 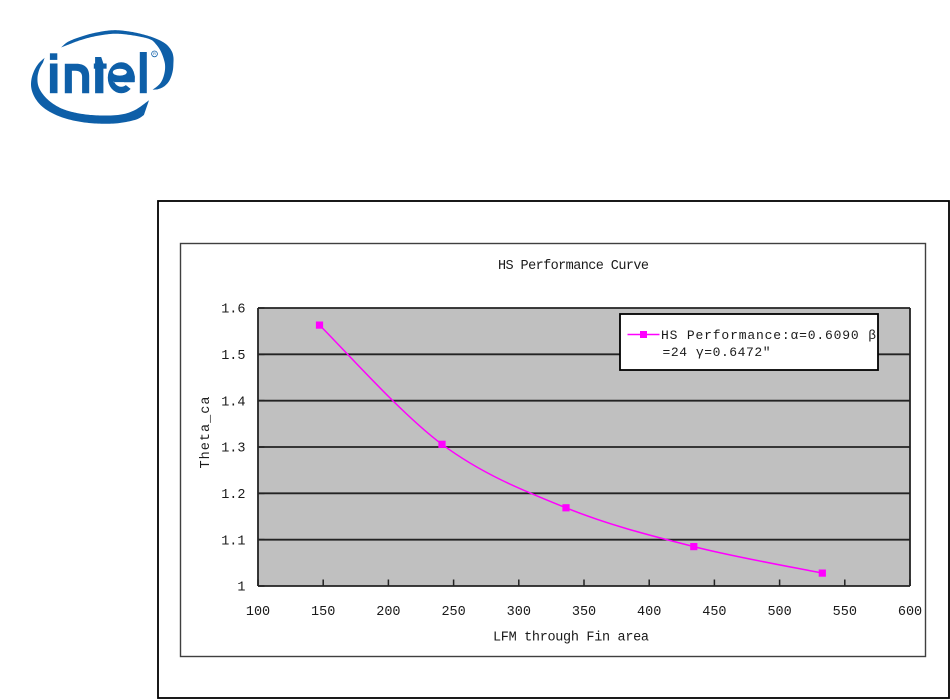 I want to click on svg-text: 200, so click(x=388, y=612).